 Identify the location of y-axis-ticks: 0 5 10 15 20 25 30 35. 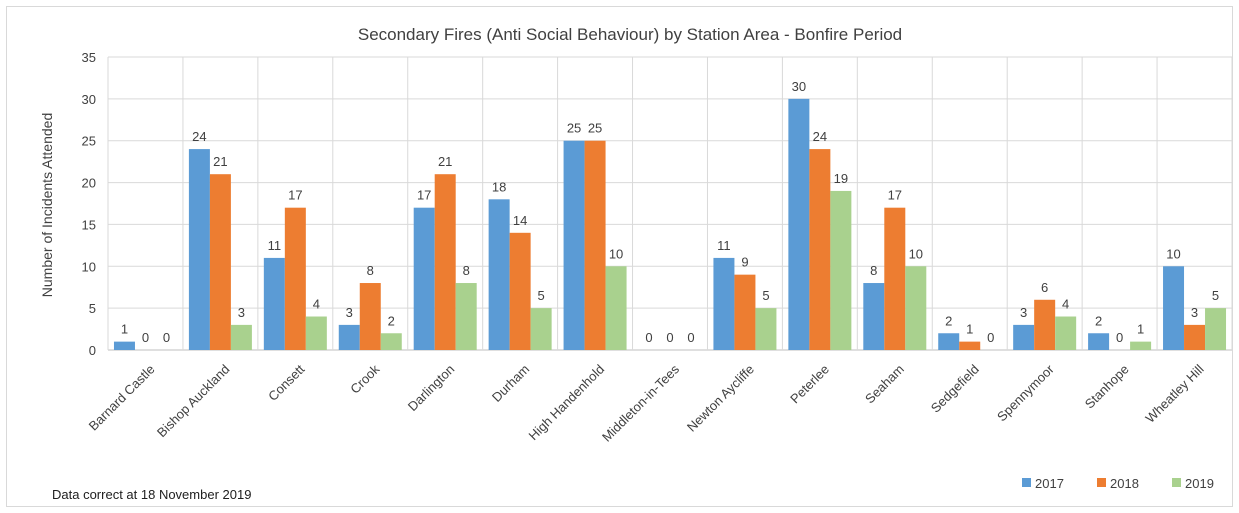
(89, 204).